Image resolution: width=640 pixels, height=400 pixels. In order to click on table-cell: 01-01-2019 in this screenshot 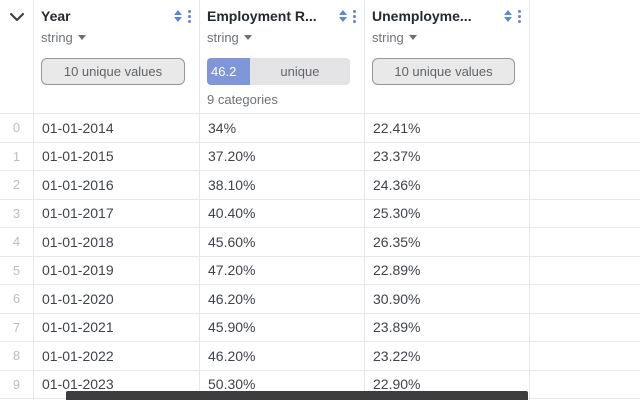, I will do `click(116, 271)`.